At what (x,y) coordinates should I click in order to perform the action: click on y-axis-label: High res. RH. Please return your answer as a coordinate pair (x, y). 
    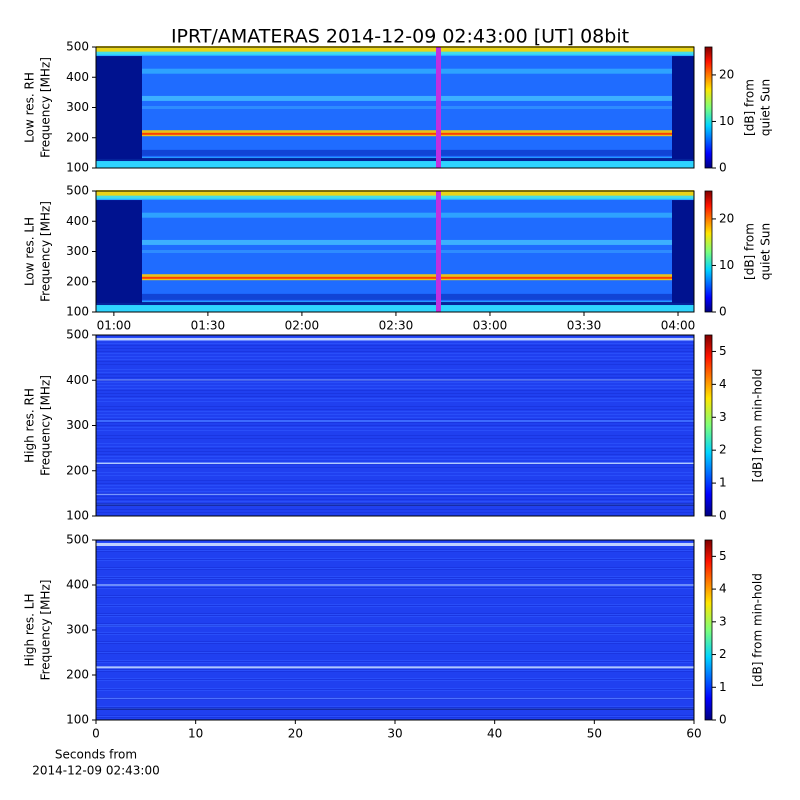
    Looking at the image, I should click on (30, 425).